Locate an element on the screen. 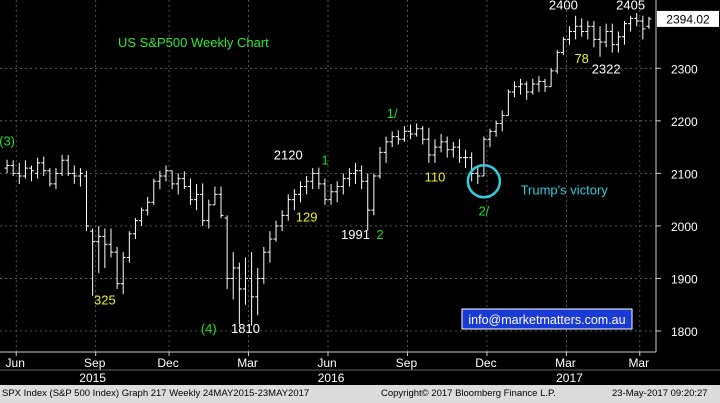  annotation-label: 129 is located at coordinates (307, 217).